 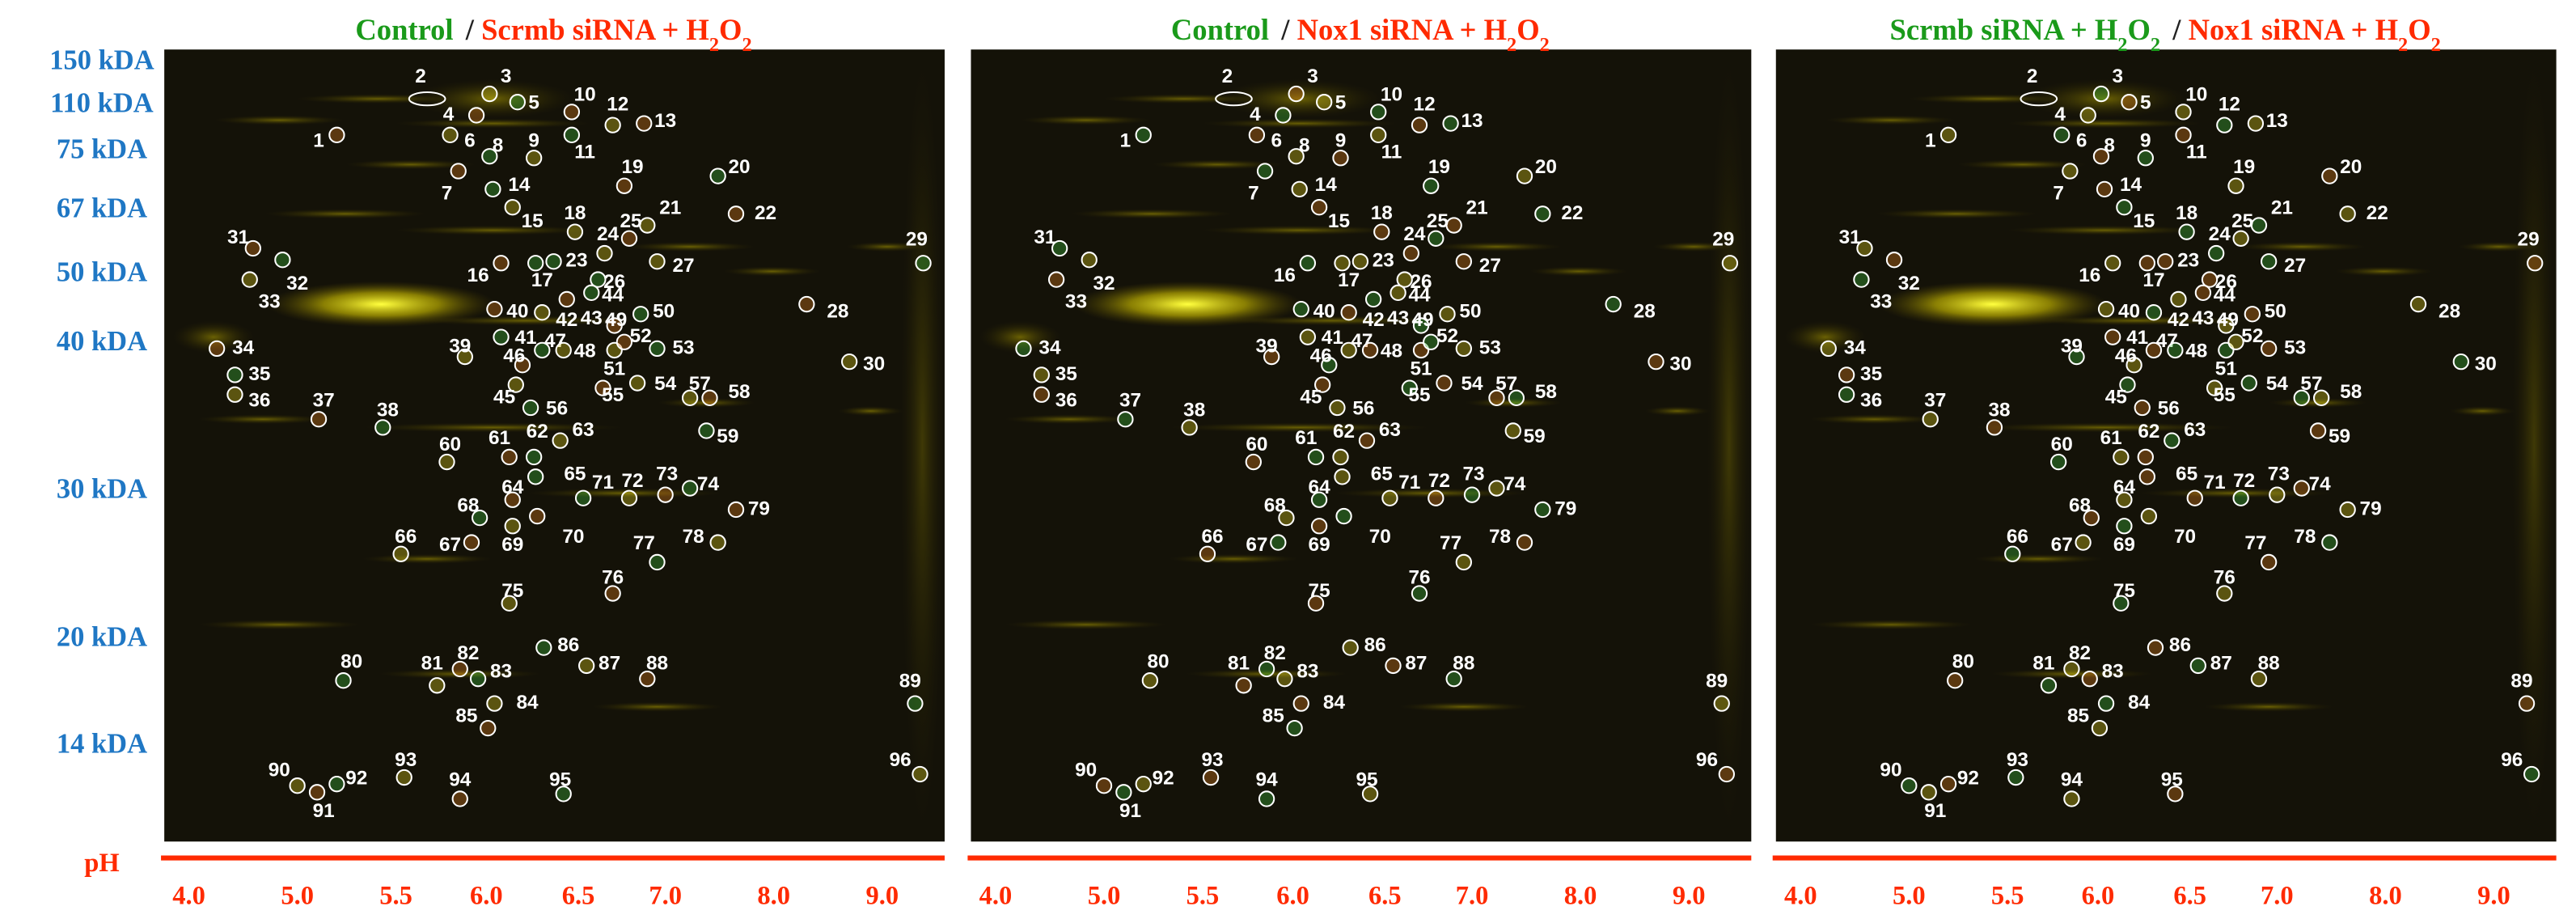 I want to click on spot-label: 65, so click(x=575, y=474).